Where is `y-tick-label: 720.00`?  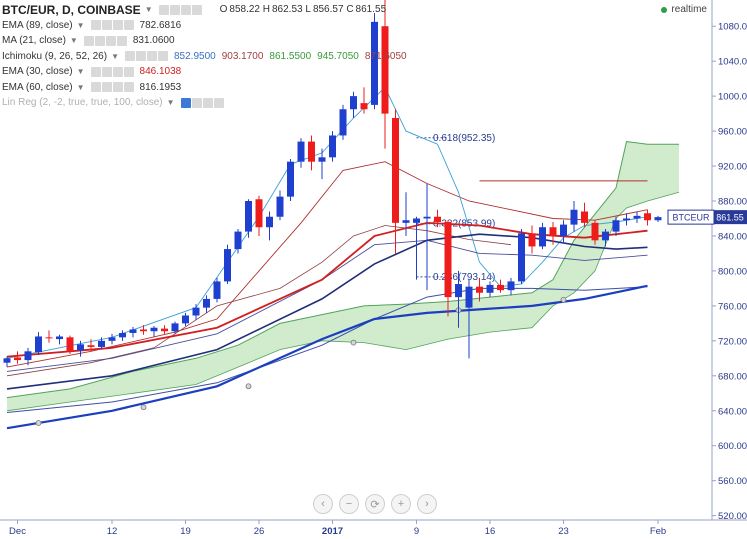 y-tick-label: 720.00 is located at coordinates (732, 341).